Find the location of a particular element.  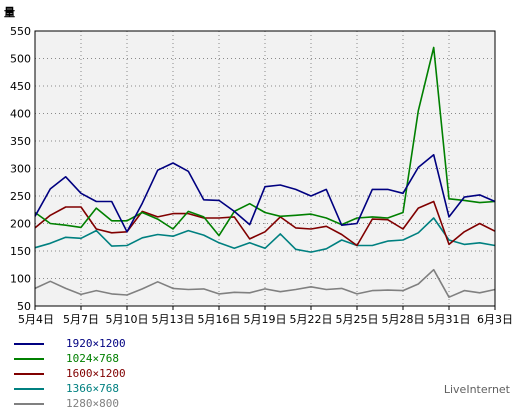

y-tick-label: 150 is located at coordinates (20, 251).